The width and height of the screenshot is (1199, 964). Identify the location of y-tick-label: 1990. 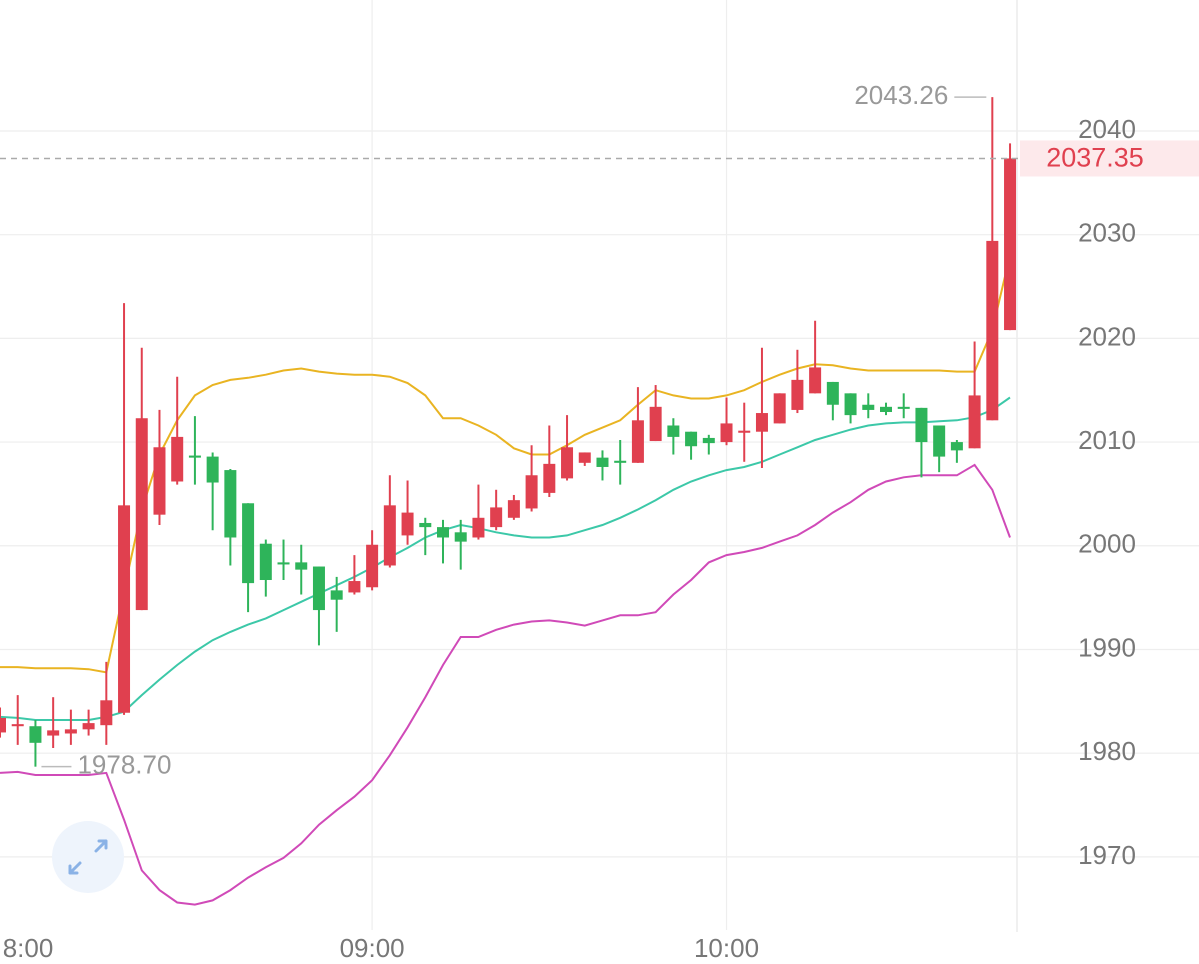
(1107, 647).